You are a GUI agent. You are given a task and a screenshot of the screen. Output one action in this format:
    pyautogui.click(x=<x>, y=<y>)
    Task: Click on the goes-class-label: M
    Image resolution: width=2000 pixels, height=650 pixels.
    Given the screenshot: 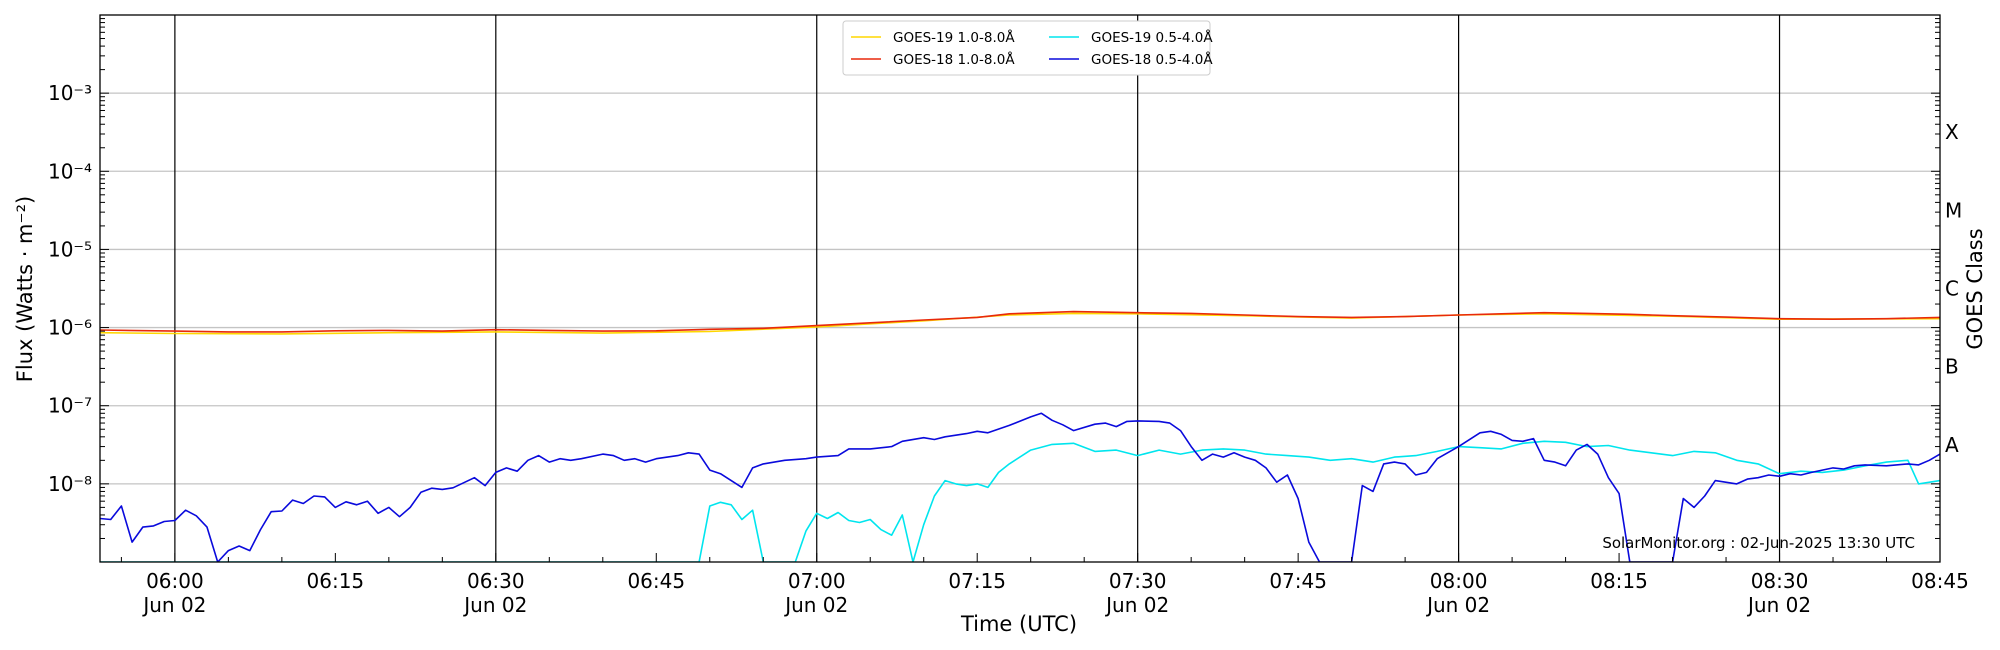 What is the action you would take?
    pyautogui.click(x=1953, y=210)
    